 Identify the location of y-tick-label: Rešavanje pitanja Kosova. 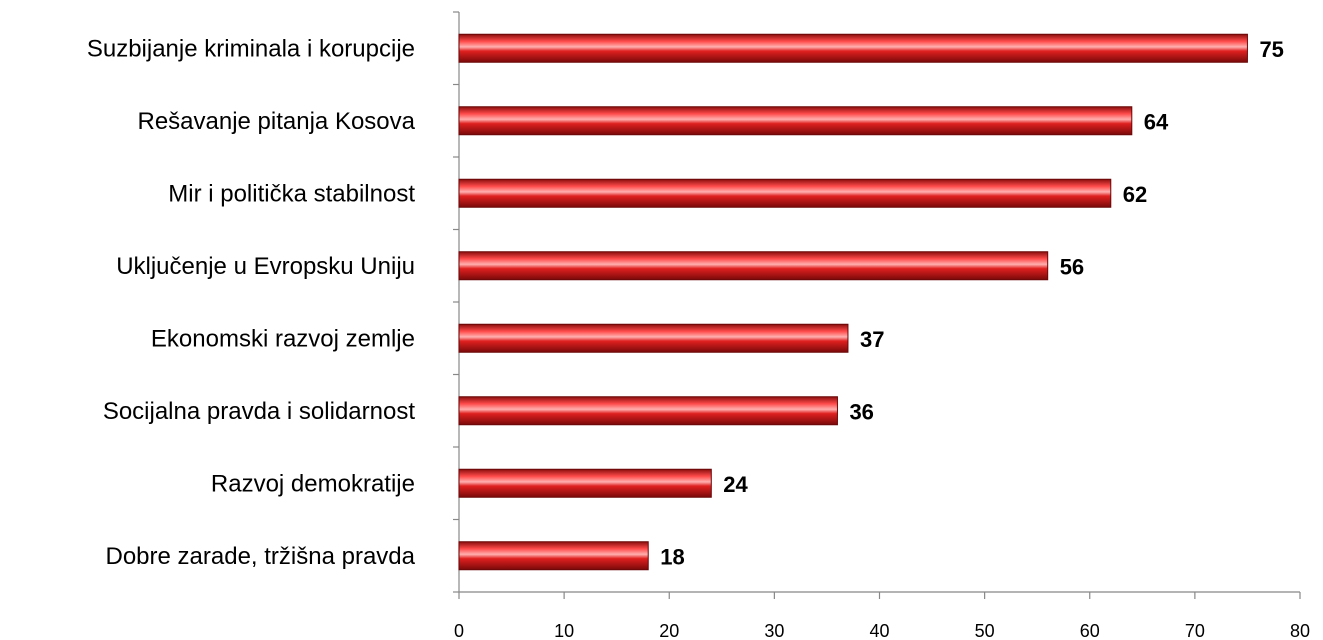
(276, 121).